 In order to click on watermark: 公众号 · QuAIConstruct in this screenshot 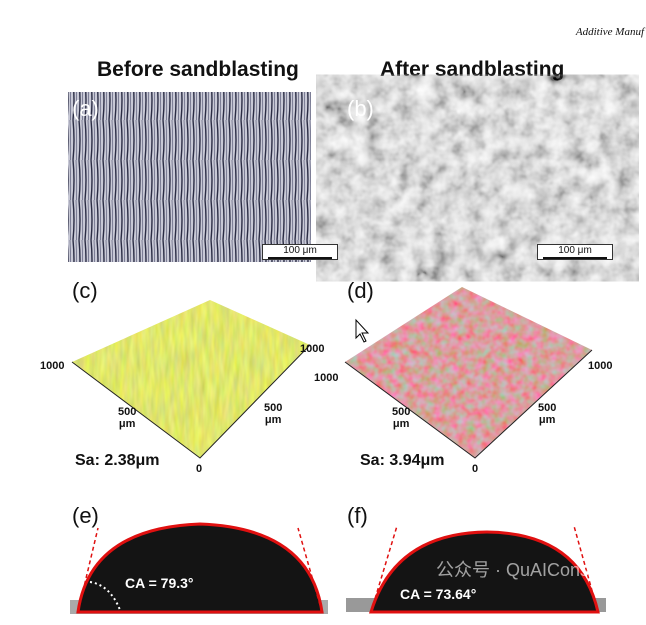, I will do `click(530, 570)`.